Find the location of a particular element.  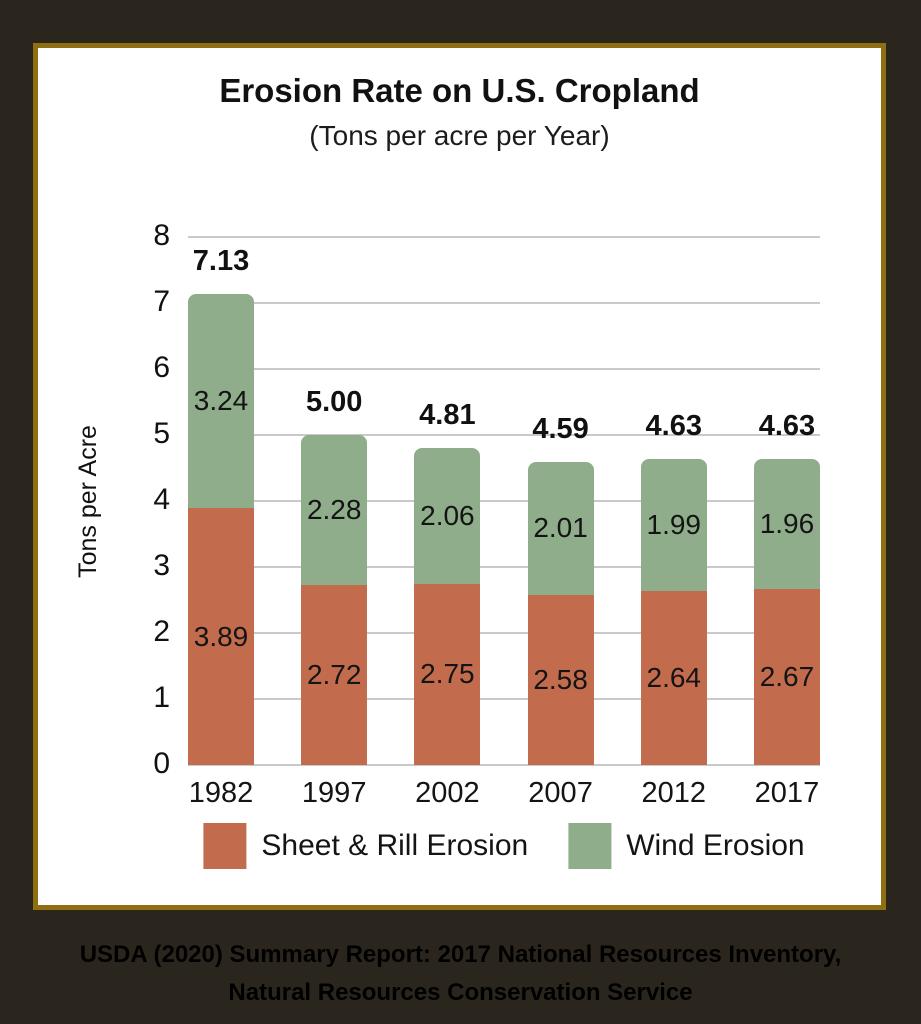

bar-total-label-1997: 5.00 is located at coordinates (334, 402).